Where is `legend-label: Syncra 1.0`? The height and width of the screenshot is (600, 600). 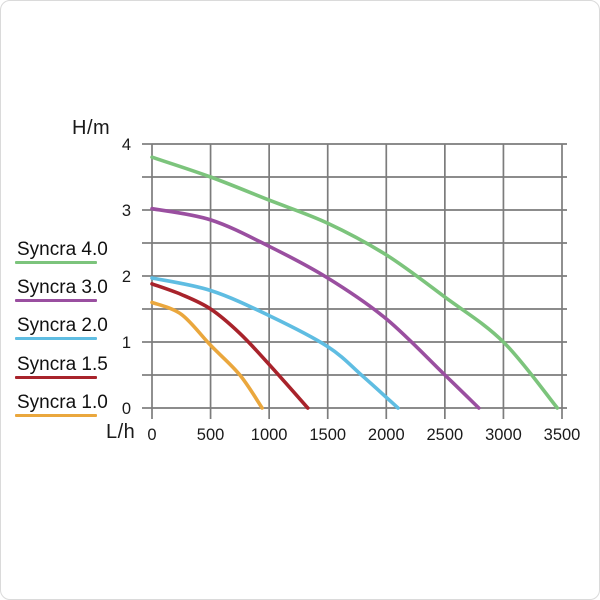
legend-label: Syncra 1.0 is located at coordinates (62, 402).